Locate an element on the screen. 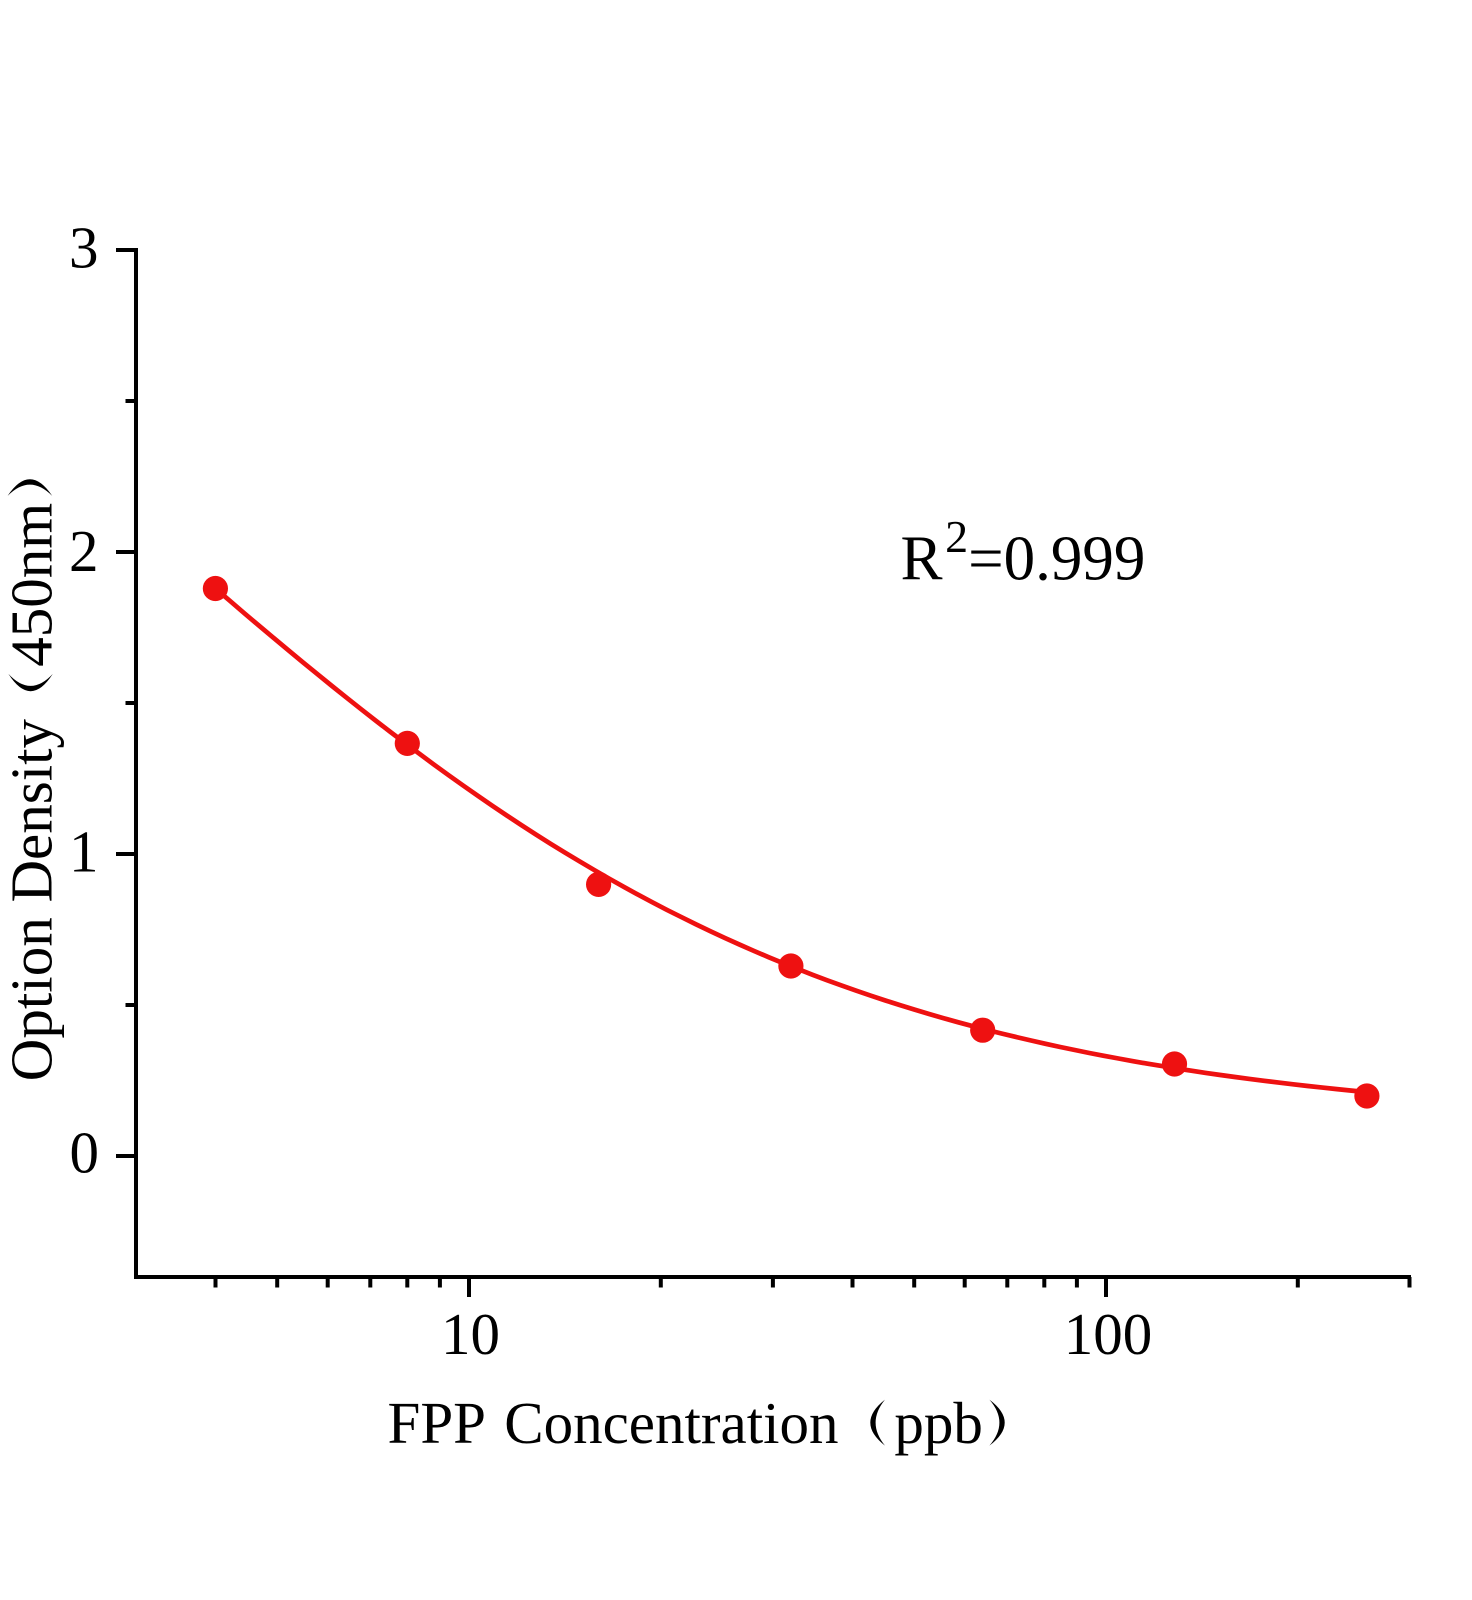 This screenshot has width=1472, height=1600. svg-text: Option Density is located at coordinates (32, 900).